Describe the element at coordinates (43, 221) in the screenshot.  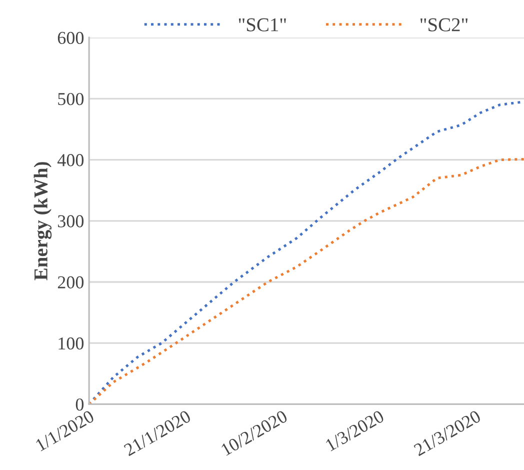
I see `y-axis-title: Energy (kWh)` at that location.